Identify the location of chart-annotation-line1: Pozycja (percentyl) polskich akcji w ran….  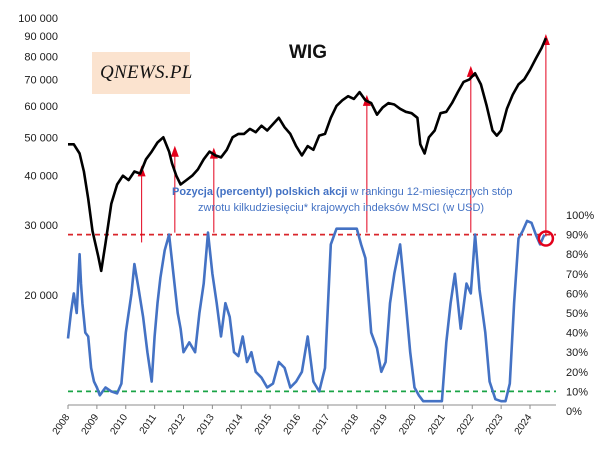
(342, 192).